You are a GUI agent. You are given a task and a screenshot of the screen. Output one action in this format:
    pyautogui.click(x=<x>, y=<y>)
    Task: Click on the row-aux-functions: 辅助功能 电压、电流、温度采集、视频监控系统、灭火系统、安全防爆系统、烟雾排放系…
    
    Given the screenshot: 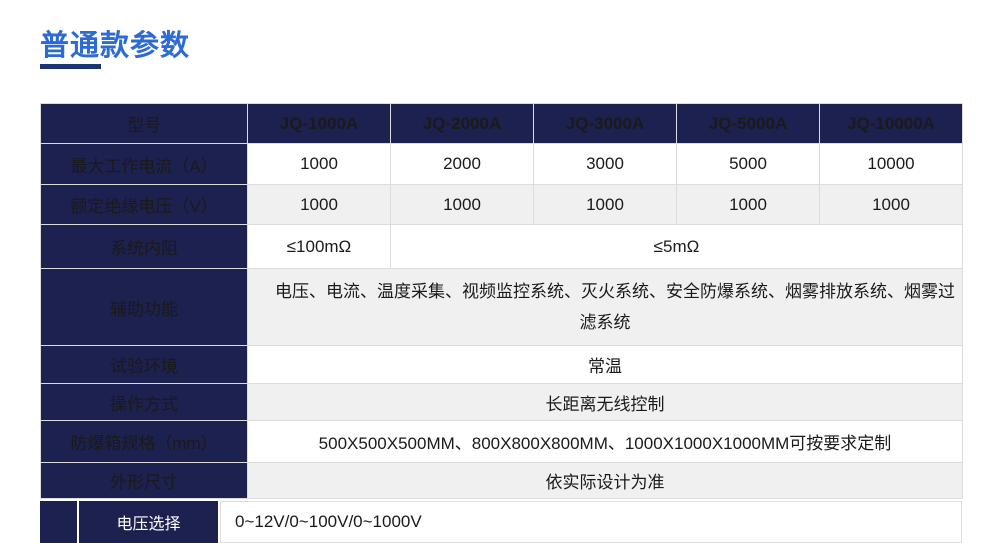 What is the action you would take?
    pyautogui.click(x=501, y=307)
    